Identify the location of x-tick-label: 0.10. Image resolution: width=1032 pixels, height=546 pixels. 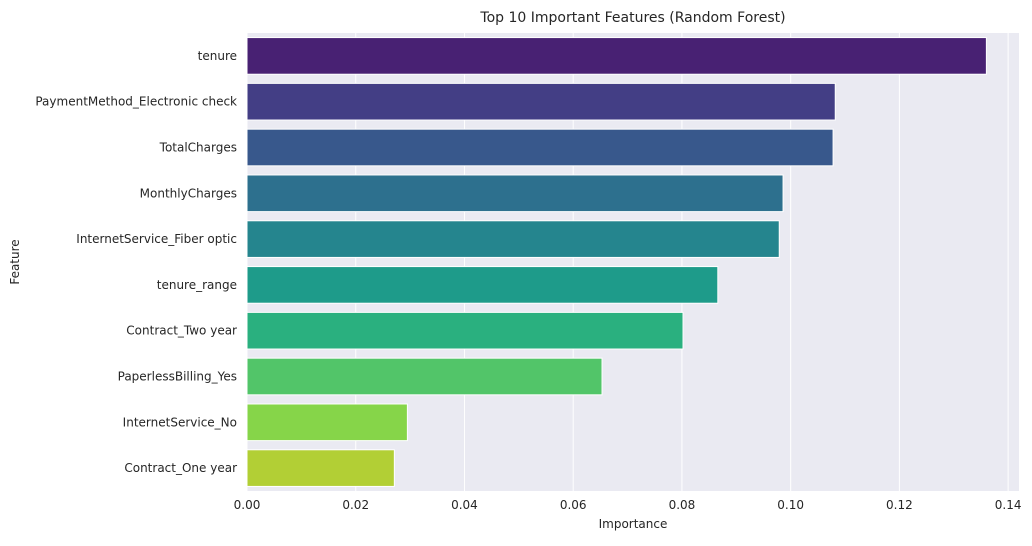
(790, 505).